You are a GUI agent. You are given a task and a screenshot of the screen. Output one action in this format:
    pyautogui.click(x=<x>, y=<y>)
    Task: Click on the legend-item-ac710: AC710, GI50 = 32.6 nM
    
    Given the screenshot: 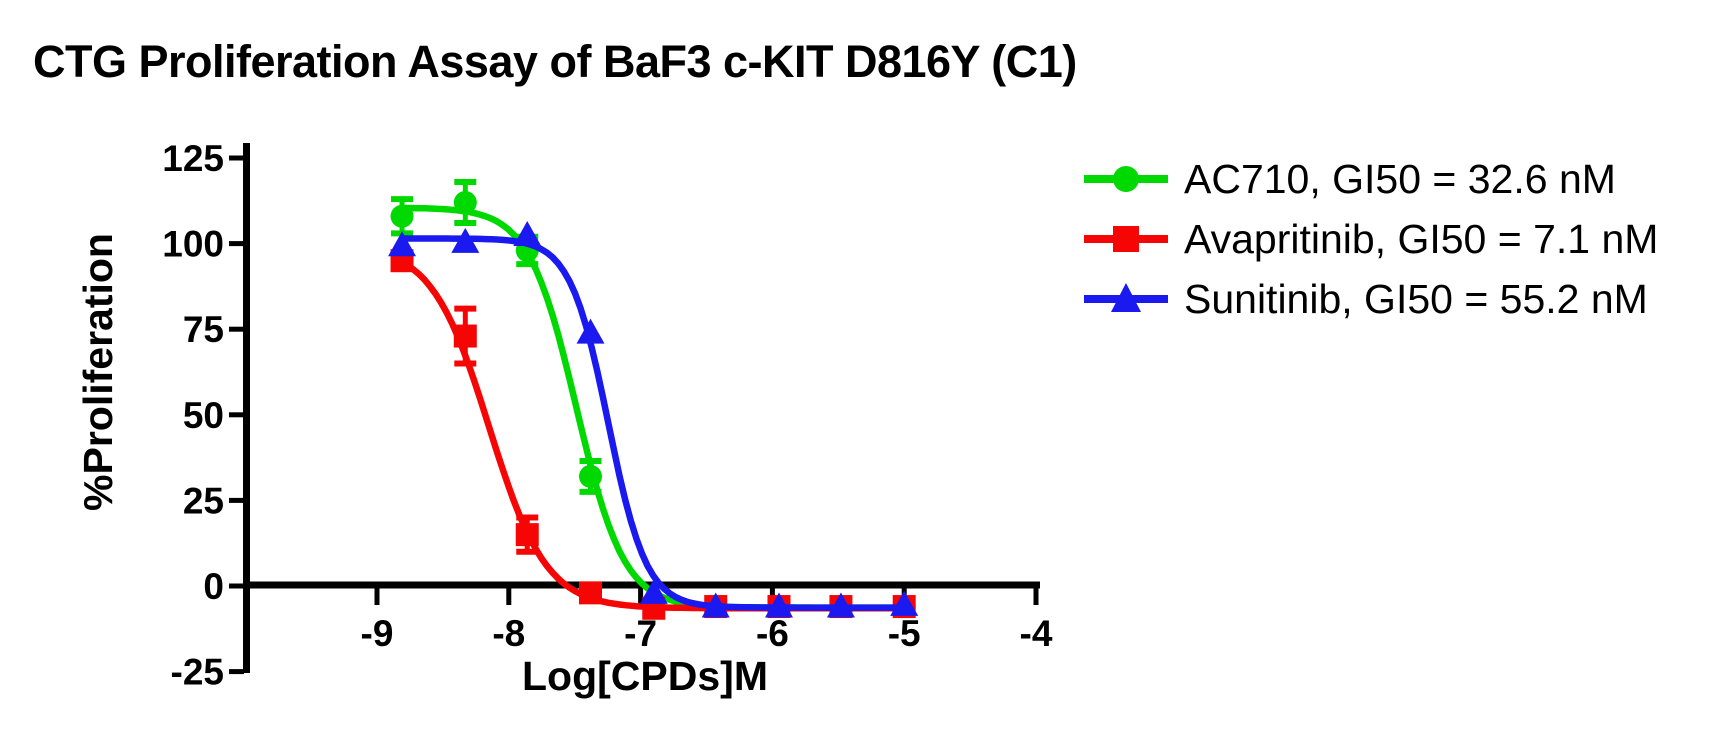 What is the action you would take?
    pyautogui.click(x=1369, y=179)
    